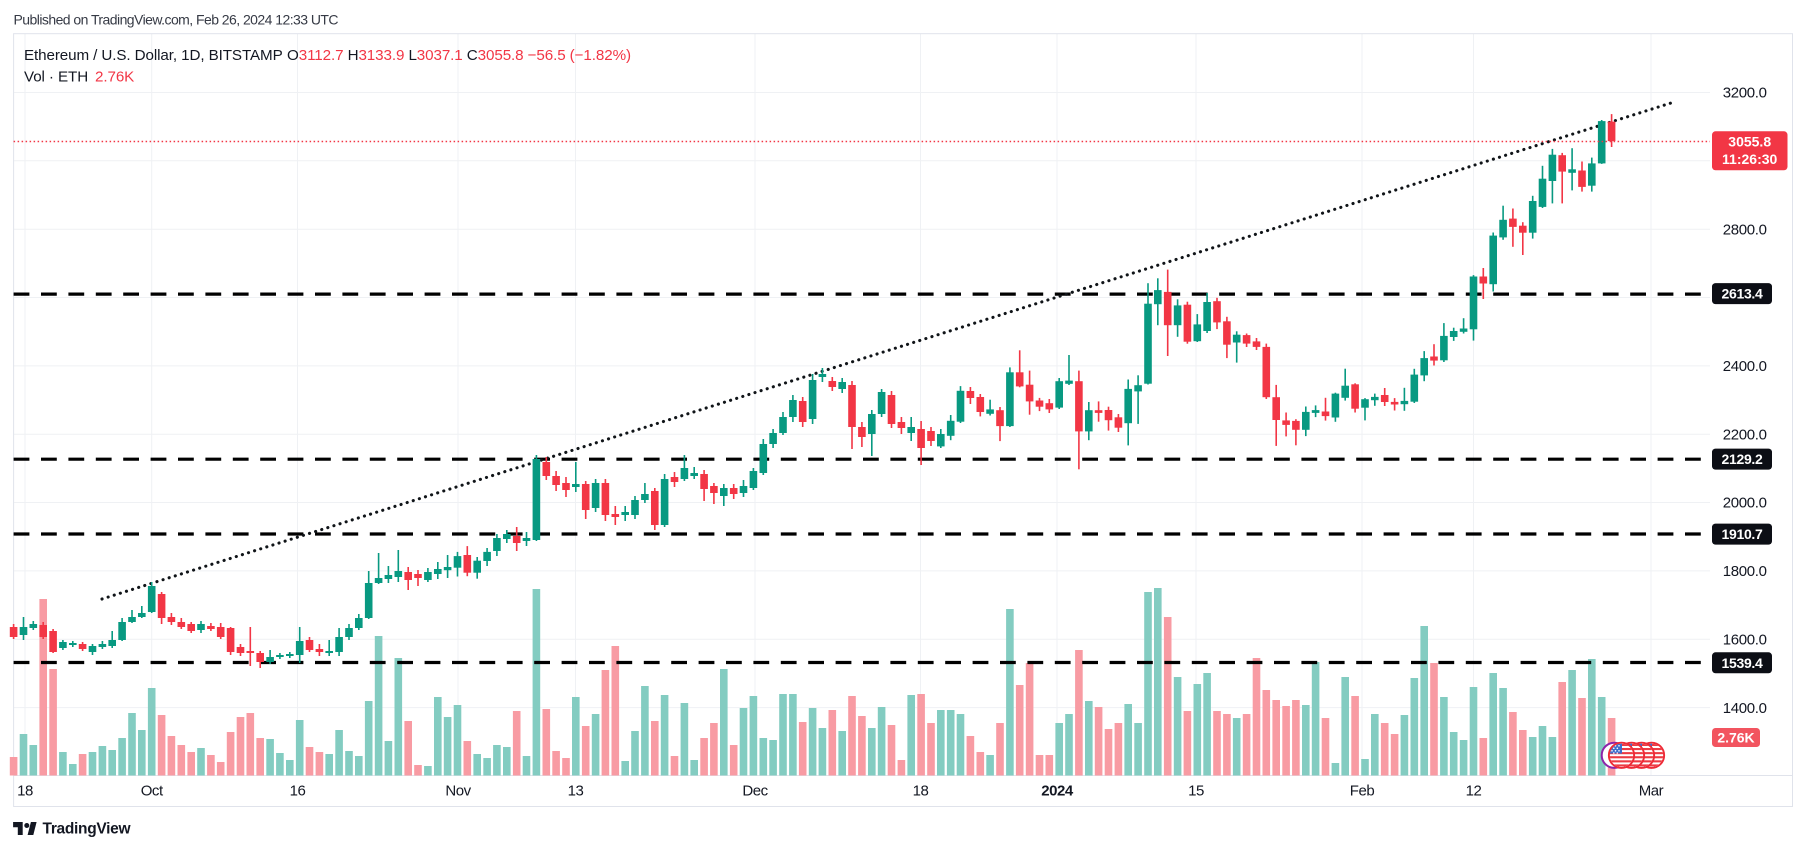 Image resolution: width=1805 pixels, height=851 pixels. Describe the element at coordinates (458, 790) in the screenshot. I see `svg-text: Nov` at that location.